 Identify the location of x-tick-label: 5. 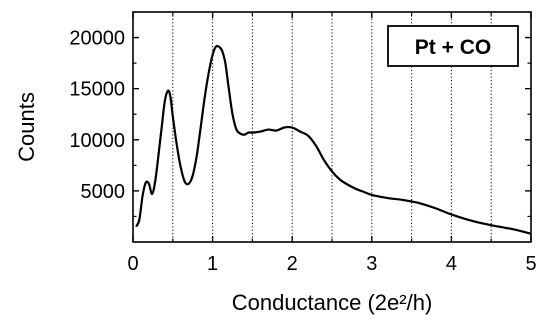
(530, 264).